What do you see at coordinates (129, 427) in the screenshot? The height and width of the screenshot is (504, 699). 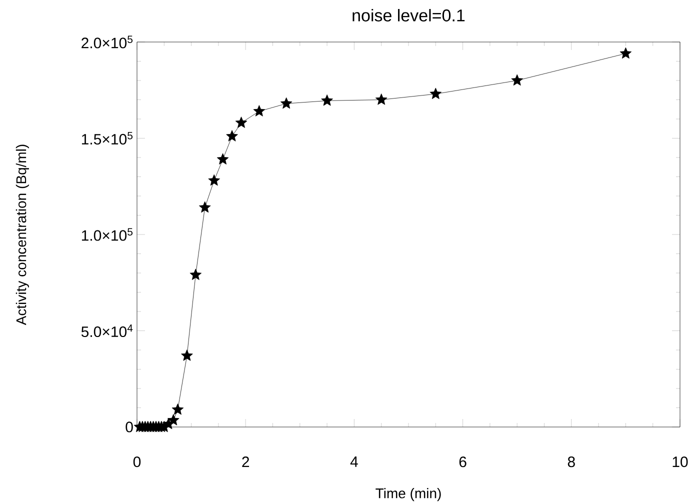 I see `y-tick-label: 0` at bounding box center [129, 427].